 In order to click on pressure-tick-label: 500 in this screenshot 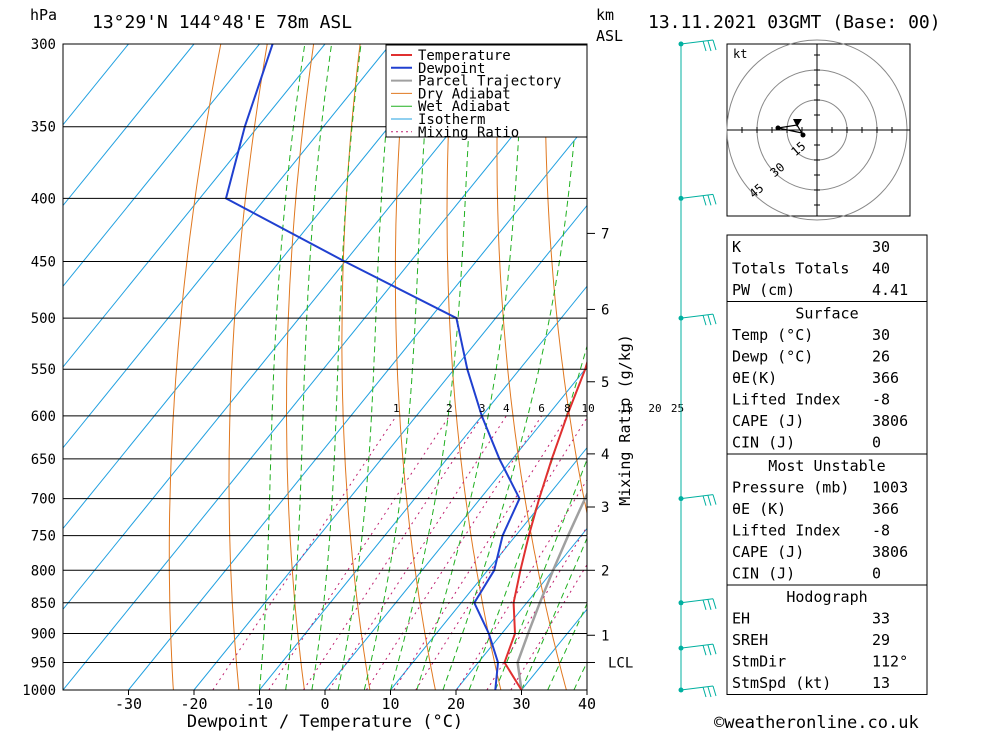, I will do `click(43, 319)`.